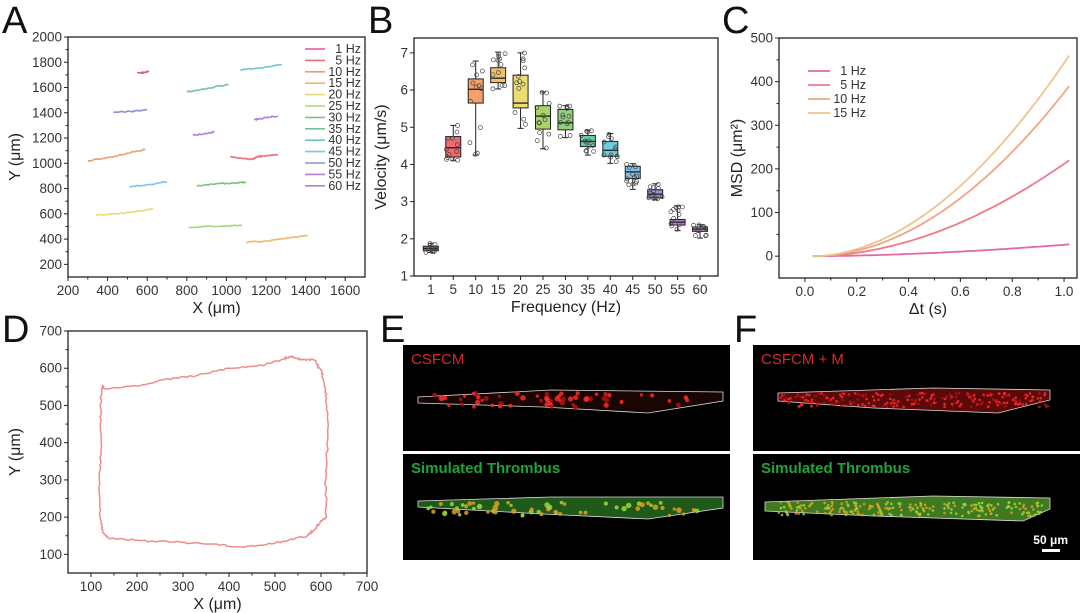 This screenshot has width=1080, height=613. What do you see at coordinates (321, 586) in the screenshot?
I see `x-tick-label: 600` at bounding box center [321, 586].